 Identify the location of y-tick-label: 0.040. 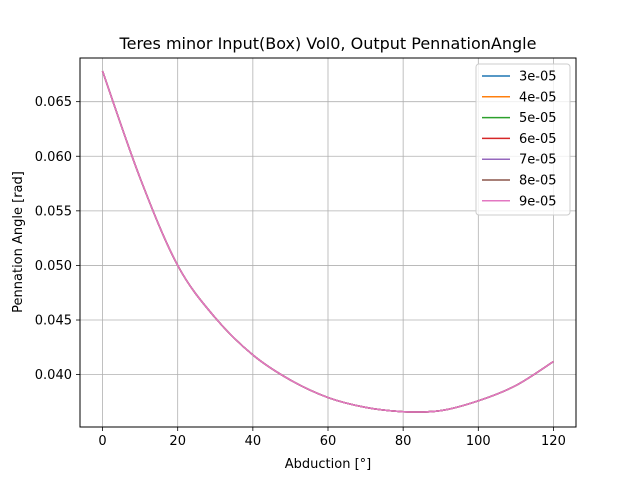
(53, 375).